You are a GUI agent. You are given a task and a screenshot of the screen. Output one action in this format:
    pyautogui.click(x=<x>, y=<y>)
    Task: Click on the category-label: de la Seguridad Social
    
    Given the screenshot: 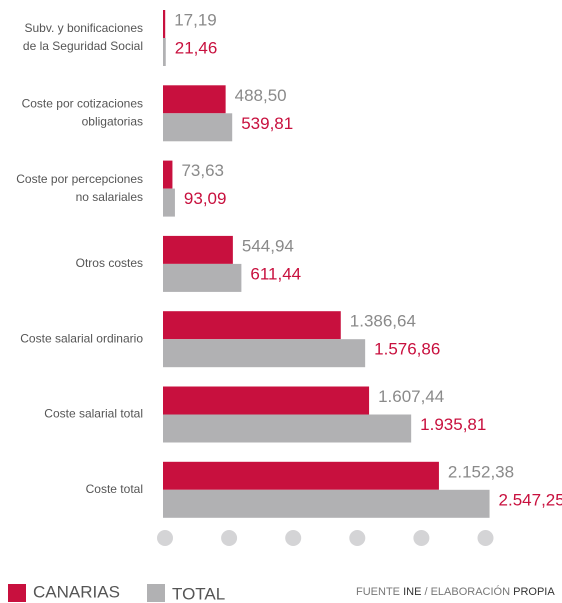 What is the action you would take?
    pyautogui.click(x=83, y=46)
    